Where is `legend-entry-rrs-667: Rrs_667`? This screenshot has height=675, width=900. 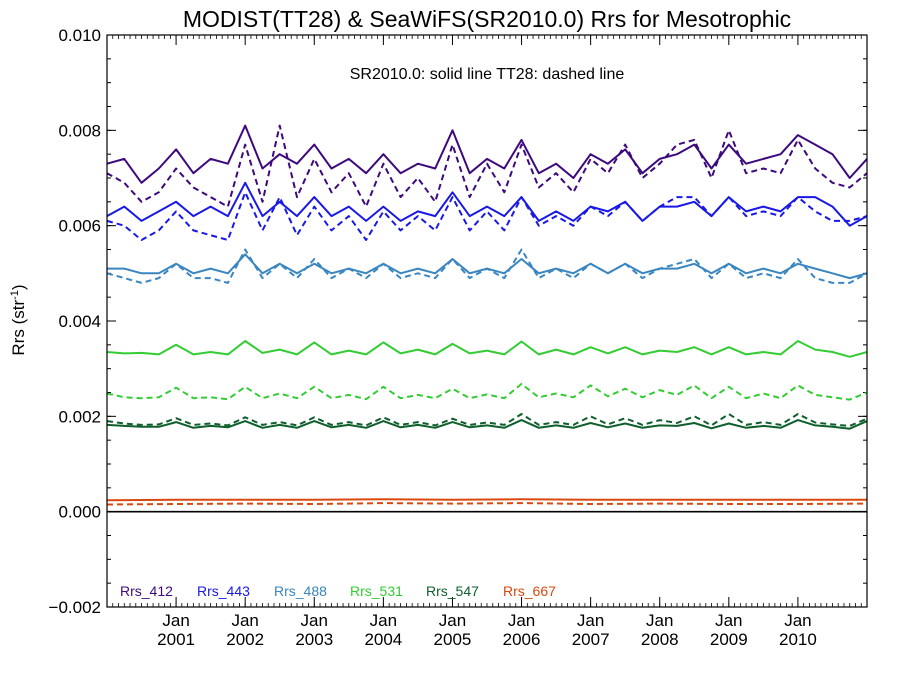 legend-entry-rrs-667: Rrs_667 is located at coordinates (529, 591).